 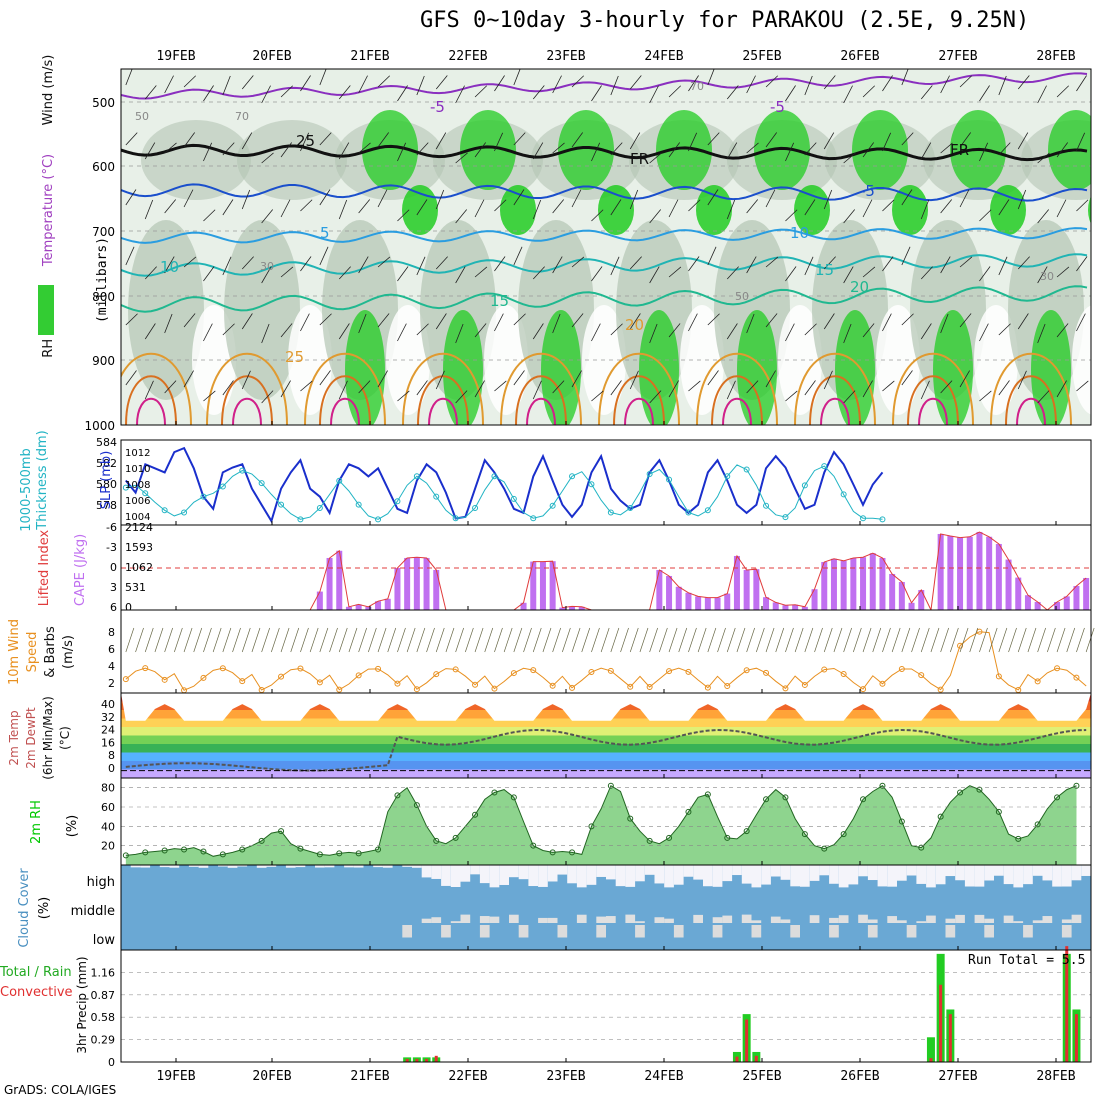 I want to click on temp-tick: 24, so click(x=108, y=730).